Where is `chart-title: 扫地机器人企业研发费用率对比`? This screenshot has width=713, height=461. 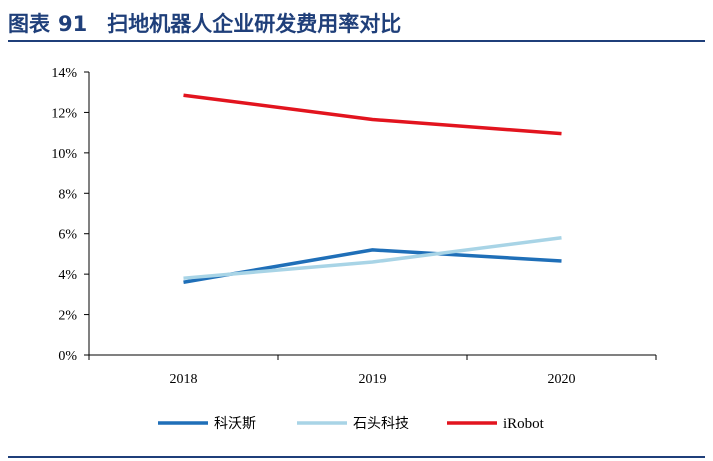
chart-title: 扫地机器人企业研发费用率对比 is located at coordinates (254, 24).